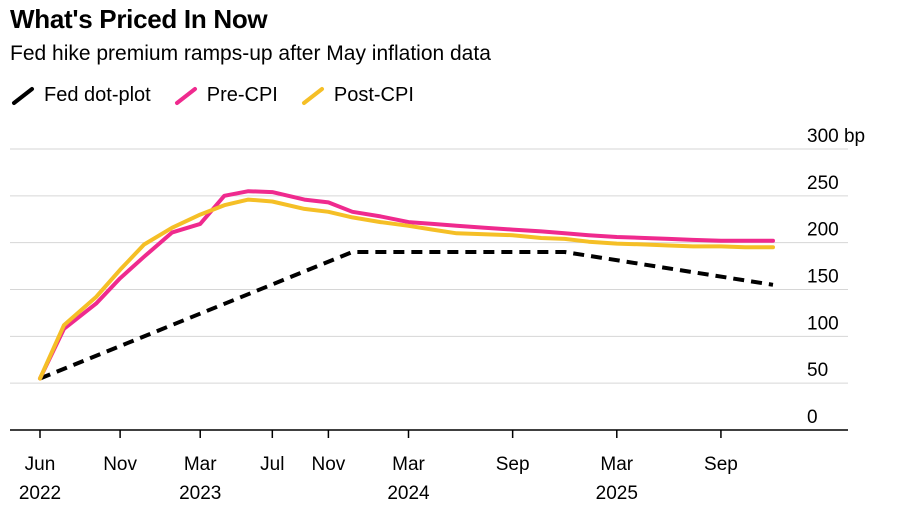 This screenshot has width=900, height=510. I want to click on legend: Fed dot-plot Pre-CPI Post-CPI, so click(223, 95).